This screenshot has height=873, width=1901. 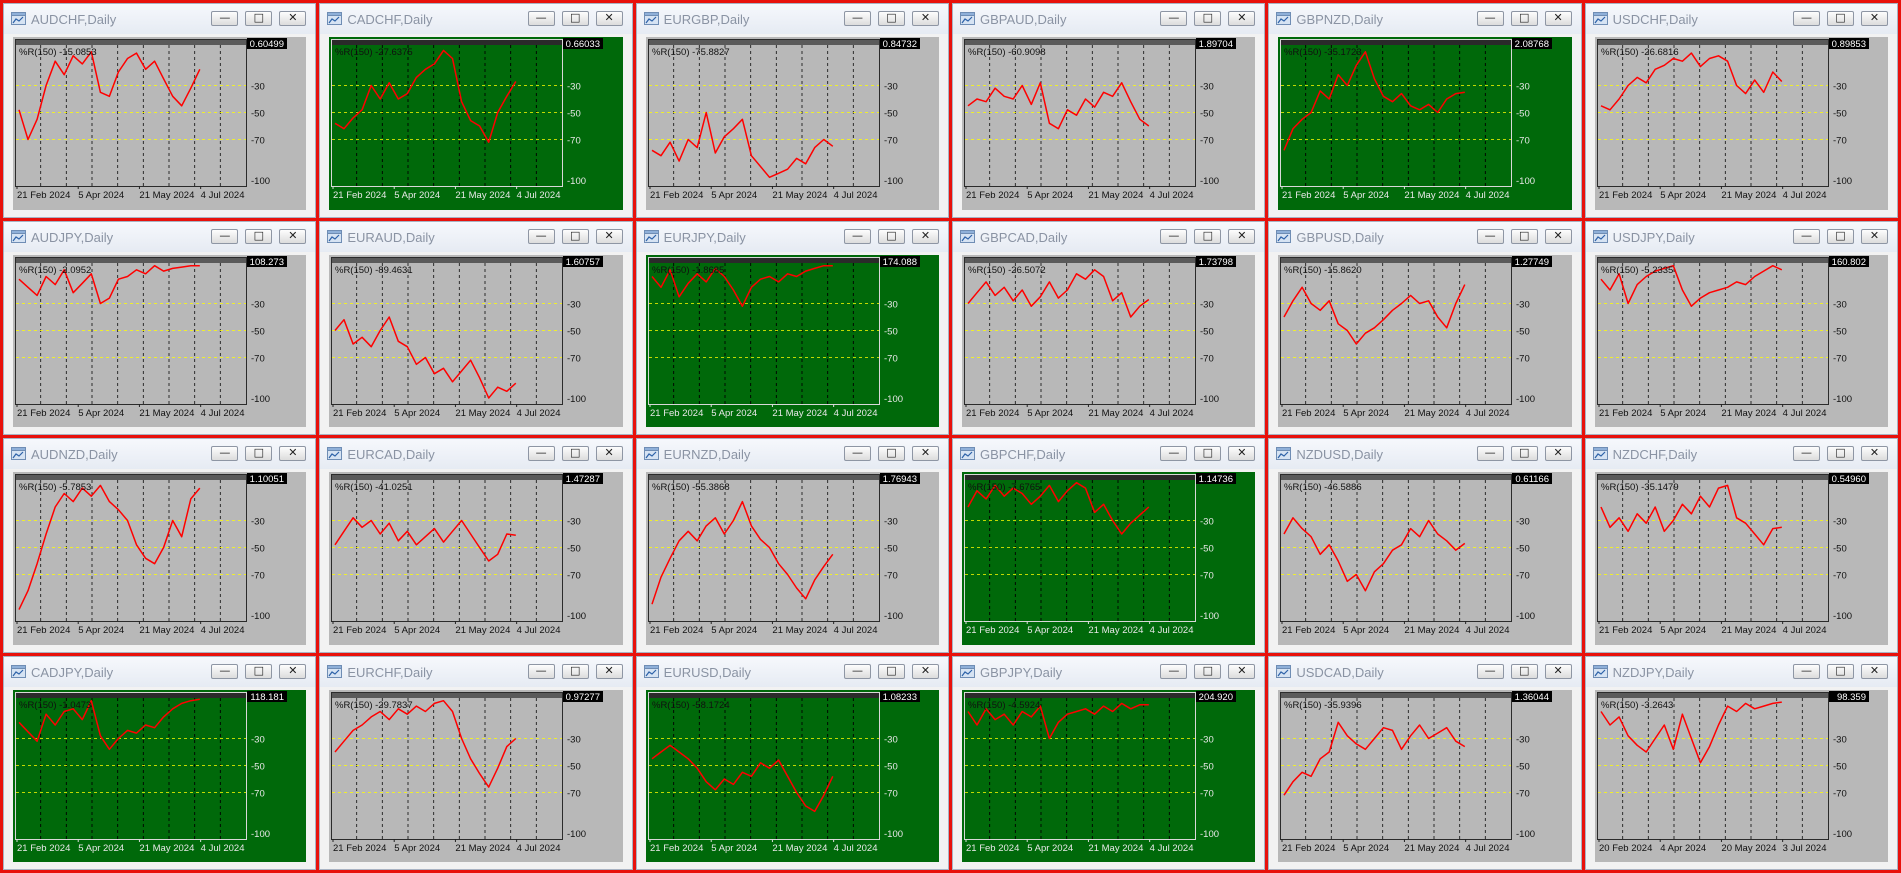 I want to click on window-titlebar: AUDCHF,Daily — □ ✕, so click(x=160, y=19).